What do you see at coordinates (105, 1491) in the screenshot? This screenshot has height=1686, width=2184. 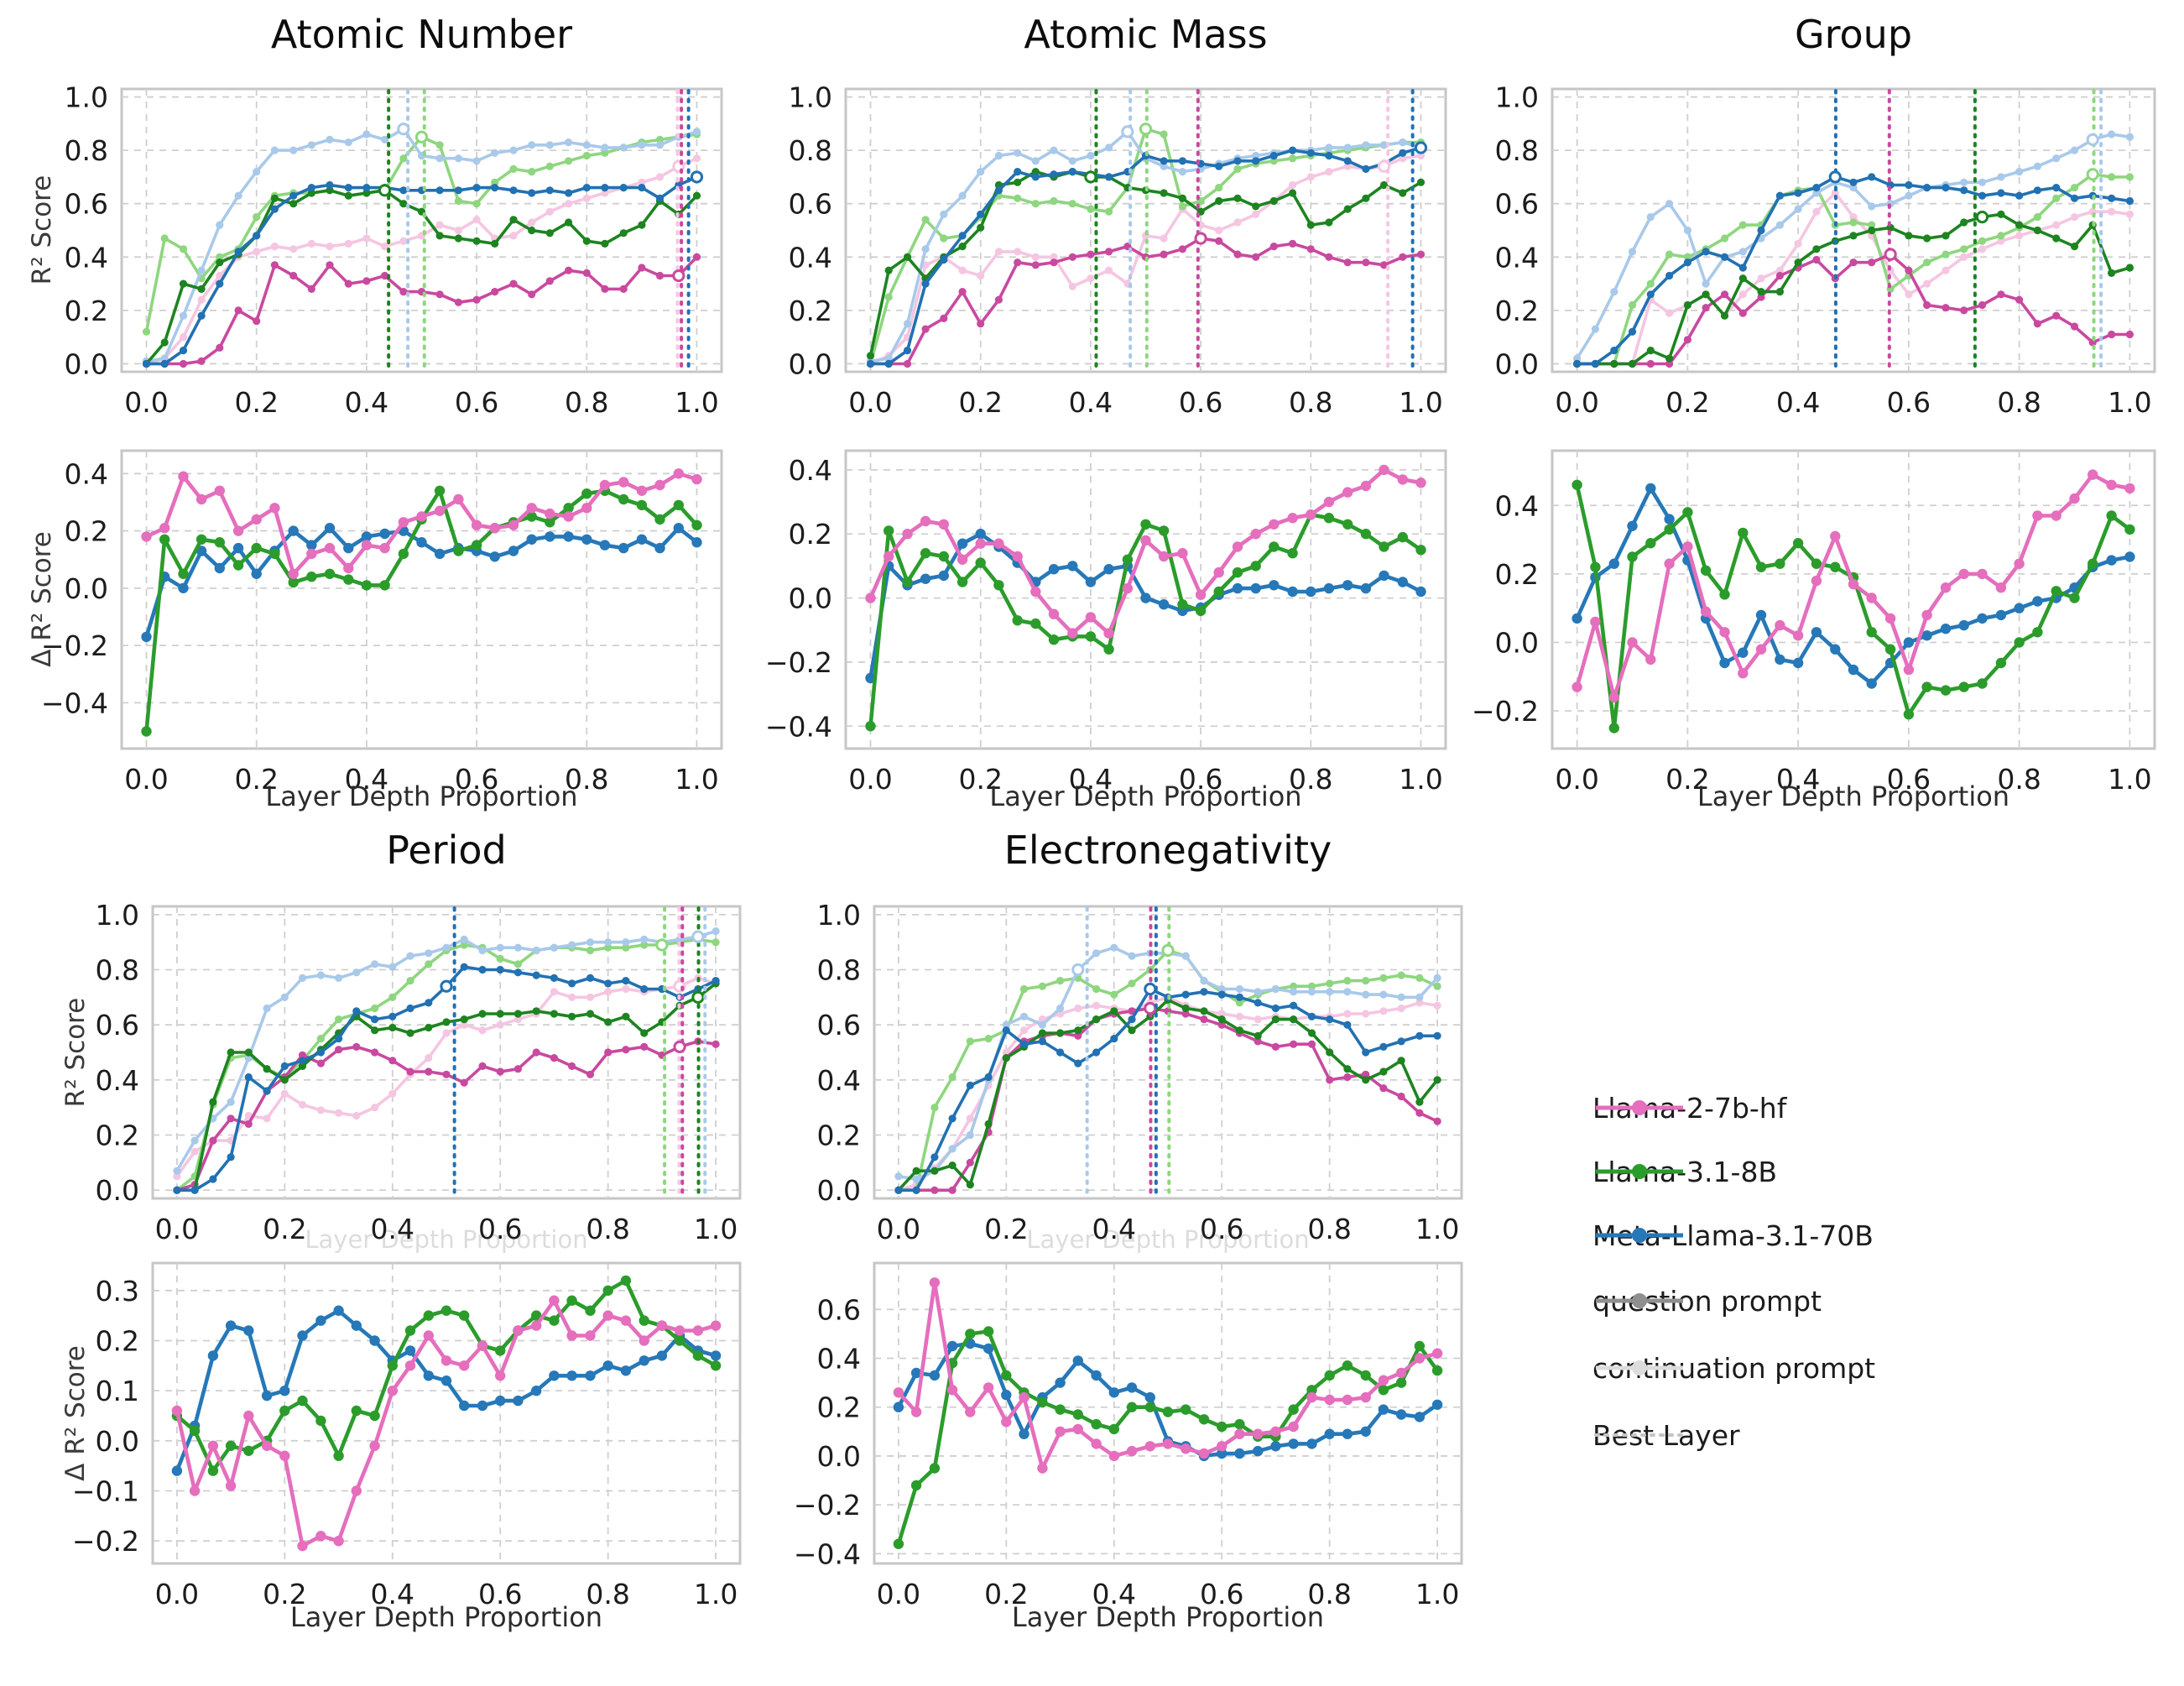 I see `svg-text: −0.1` at bounding box center [105, 1491].